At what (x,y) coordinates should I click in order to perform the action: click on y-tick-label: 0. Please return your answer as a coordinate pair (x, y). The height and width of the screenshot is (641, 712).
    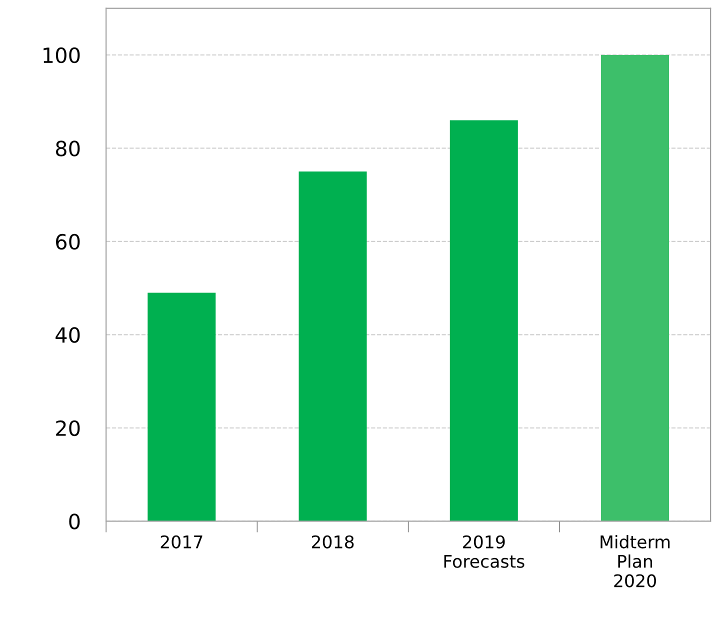
    Looking at the image, I should click on (74, 522).